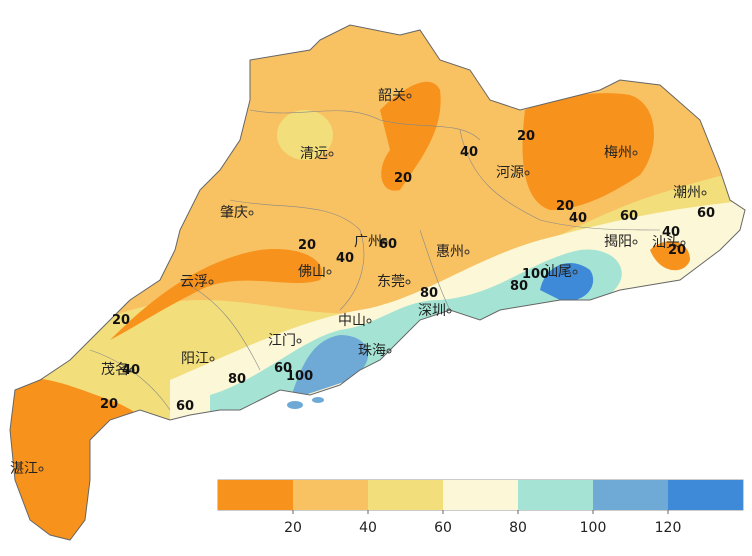  I want to click on city-label: 汕头, so click(666, 243).